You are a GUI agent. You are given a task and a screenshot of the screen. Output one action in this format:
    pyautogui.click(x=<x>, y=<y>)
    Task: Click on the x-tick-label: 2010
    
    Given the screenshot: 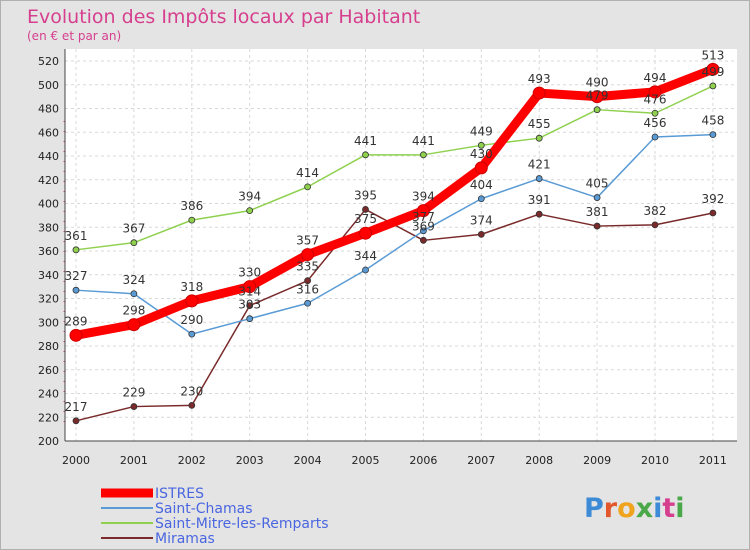 What is the action you would take?
    pyautogui.click(x=655, y=460)
    